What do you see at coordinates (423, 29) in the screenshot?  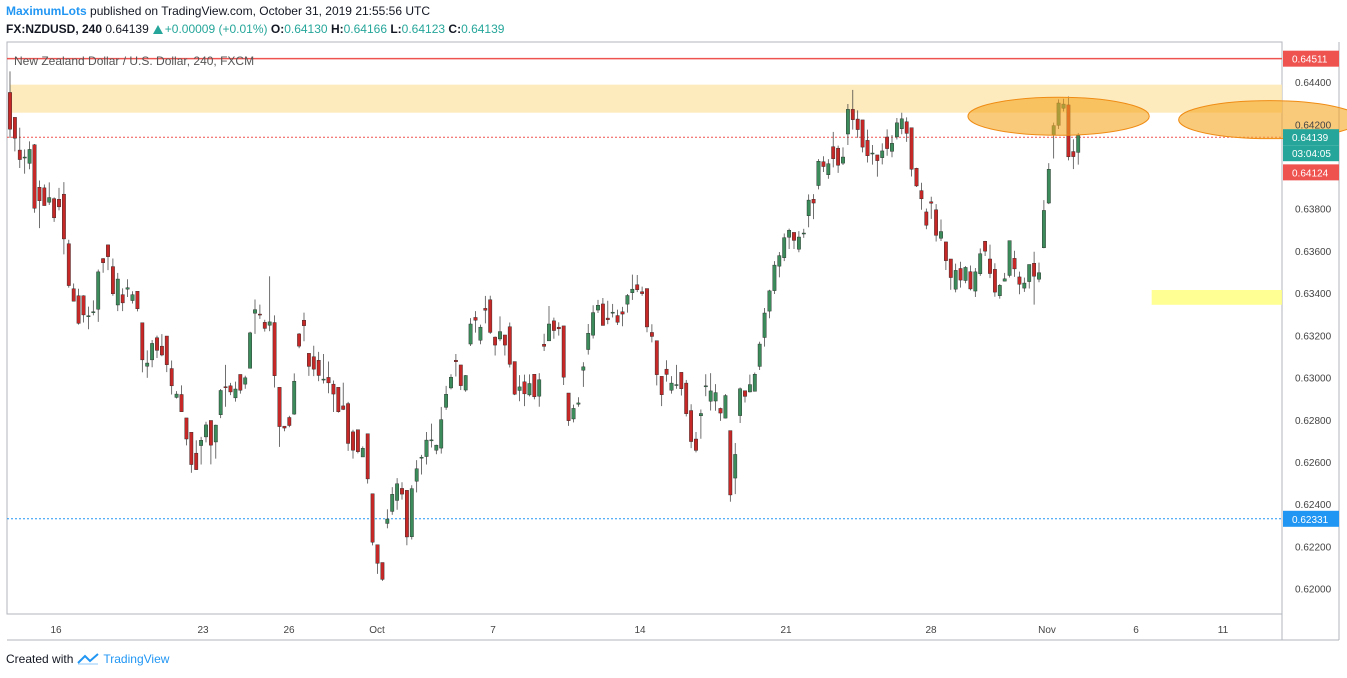 I see `low-value: 0.64123` at bounding box center [423, 29].